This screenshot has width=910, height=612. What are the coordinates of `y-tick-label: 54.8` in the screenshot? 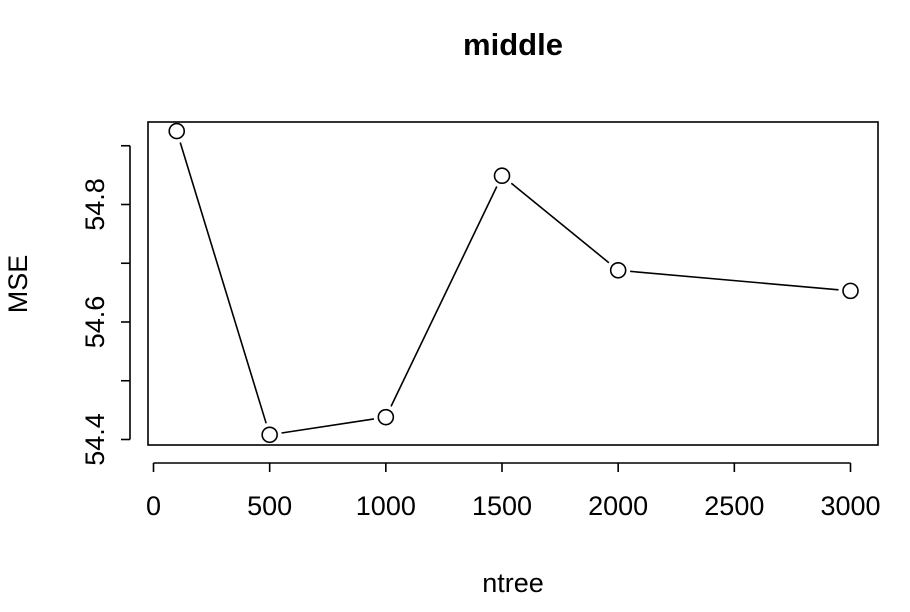 It's located at (95, 204).